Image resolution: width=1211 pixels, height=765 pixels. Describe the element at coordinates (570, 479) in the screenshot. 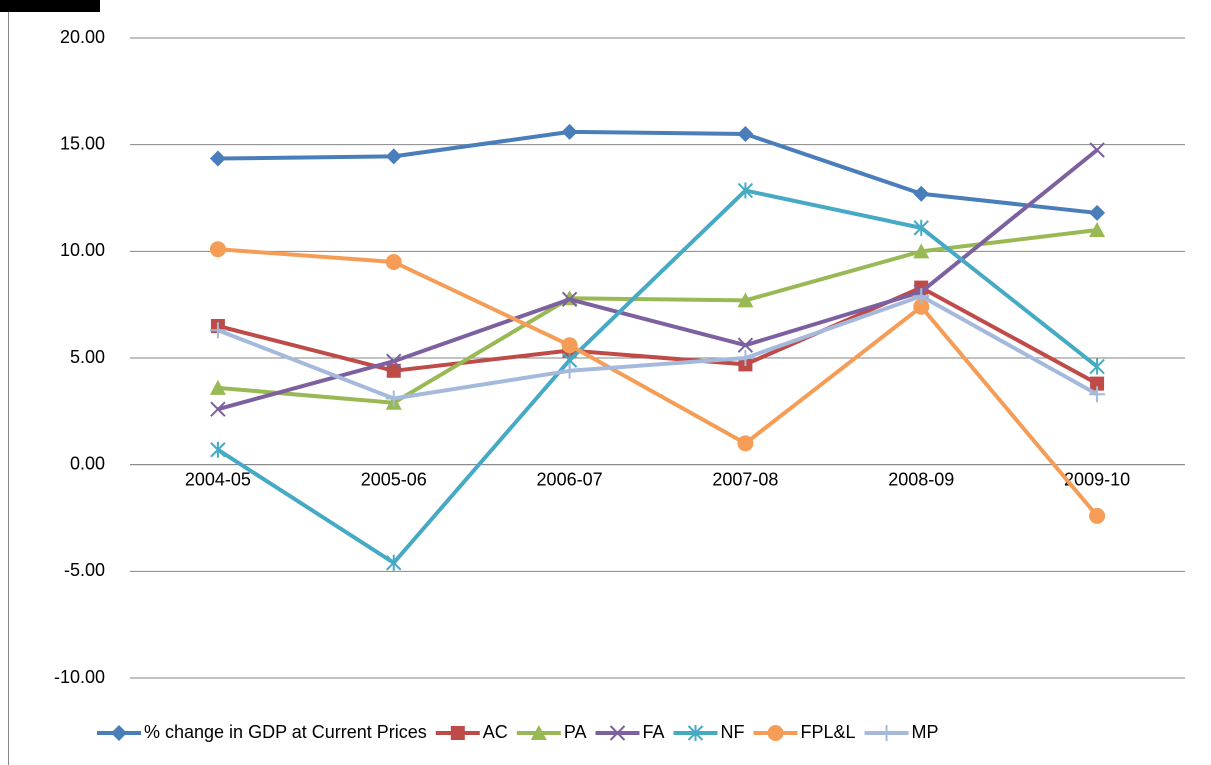

I see `x-tick-label: 2006-07` at that location.